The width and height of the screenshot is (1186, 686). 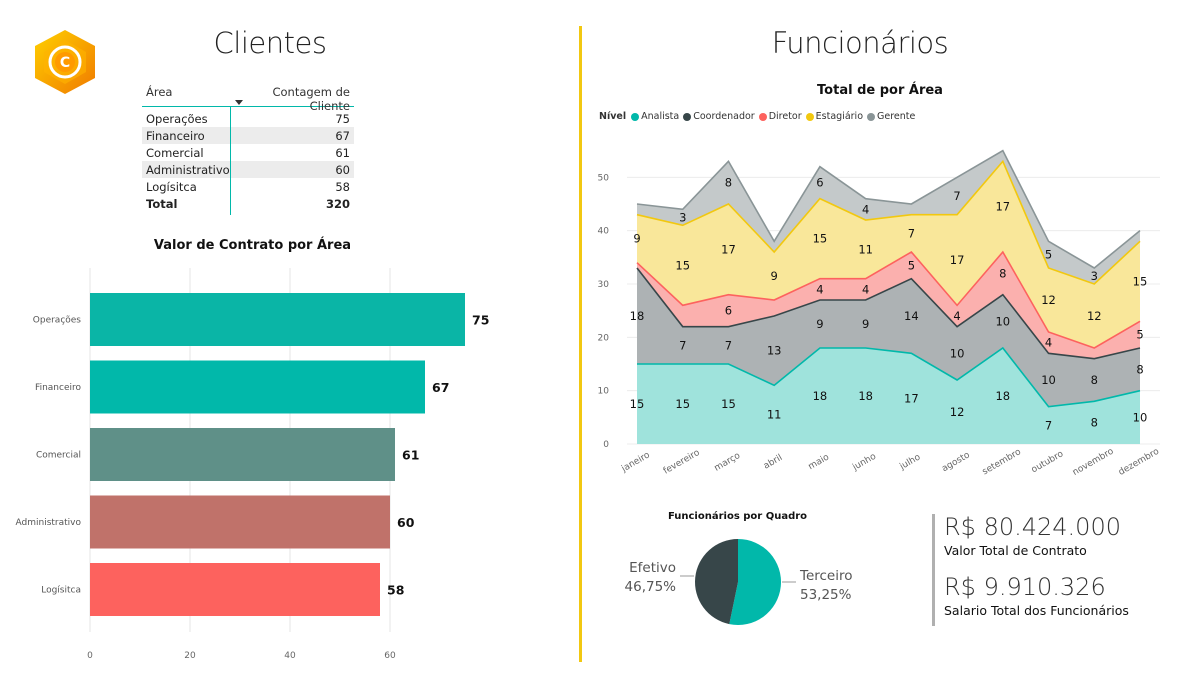 I want to click on table-row: Logísitca 58, so click(x=248, y=186).